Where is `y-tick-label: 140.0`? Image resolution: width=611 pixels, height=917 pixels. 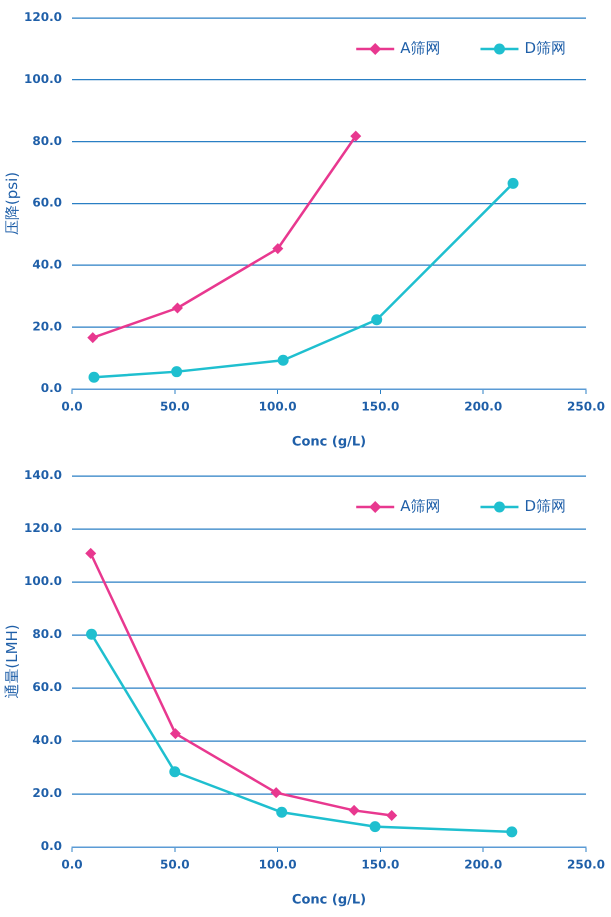 y-tick-label: 140.0 is located at coordinates (43, 475).